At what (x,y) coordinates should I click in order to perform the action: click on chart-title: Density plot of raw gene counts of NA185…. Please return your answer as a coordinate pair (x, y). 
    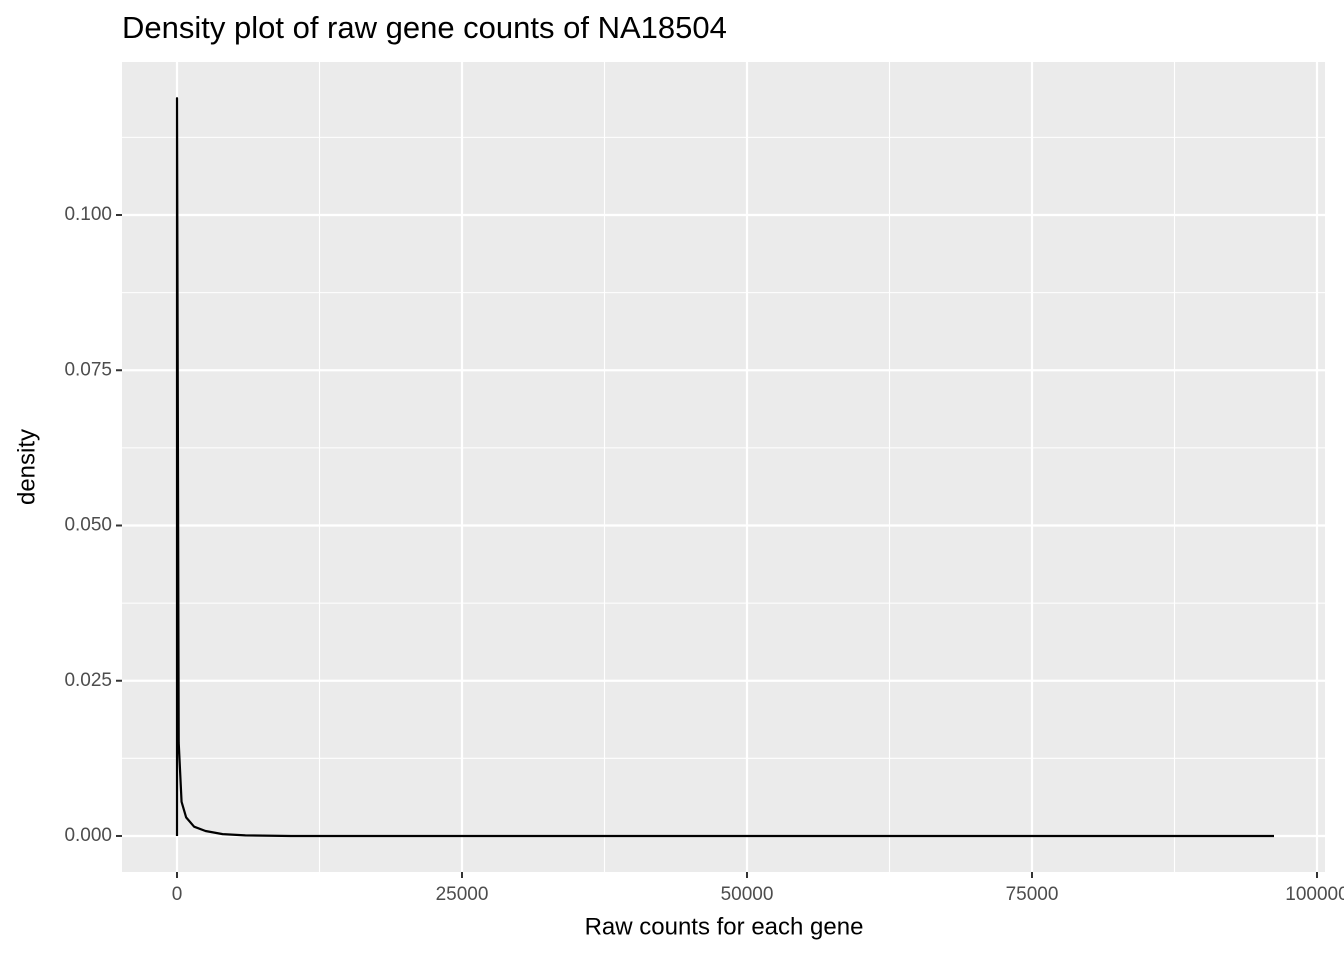
    Looking at the image, I should click on (424, 27).